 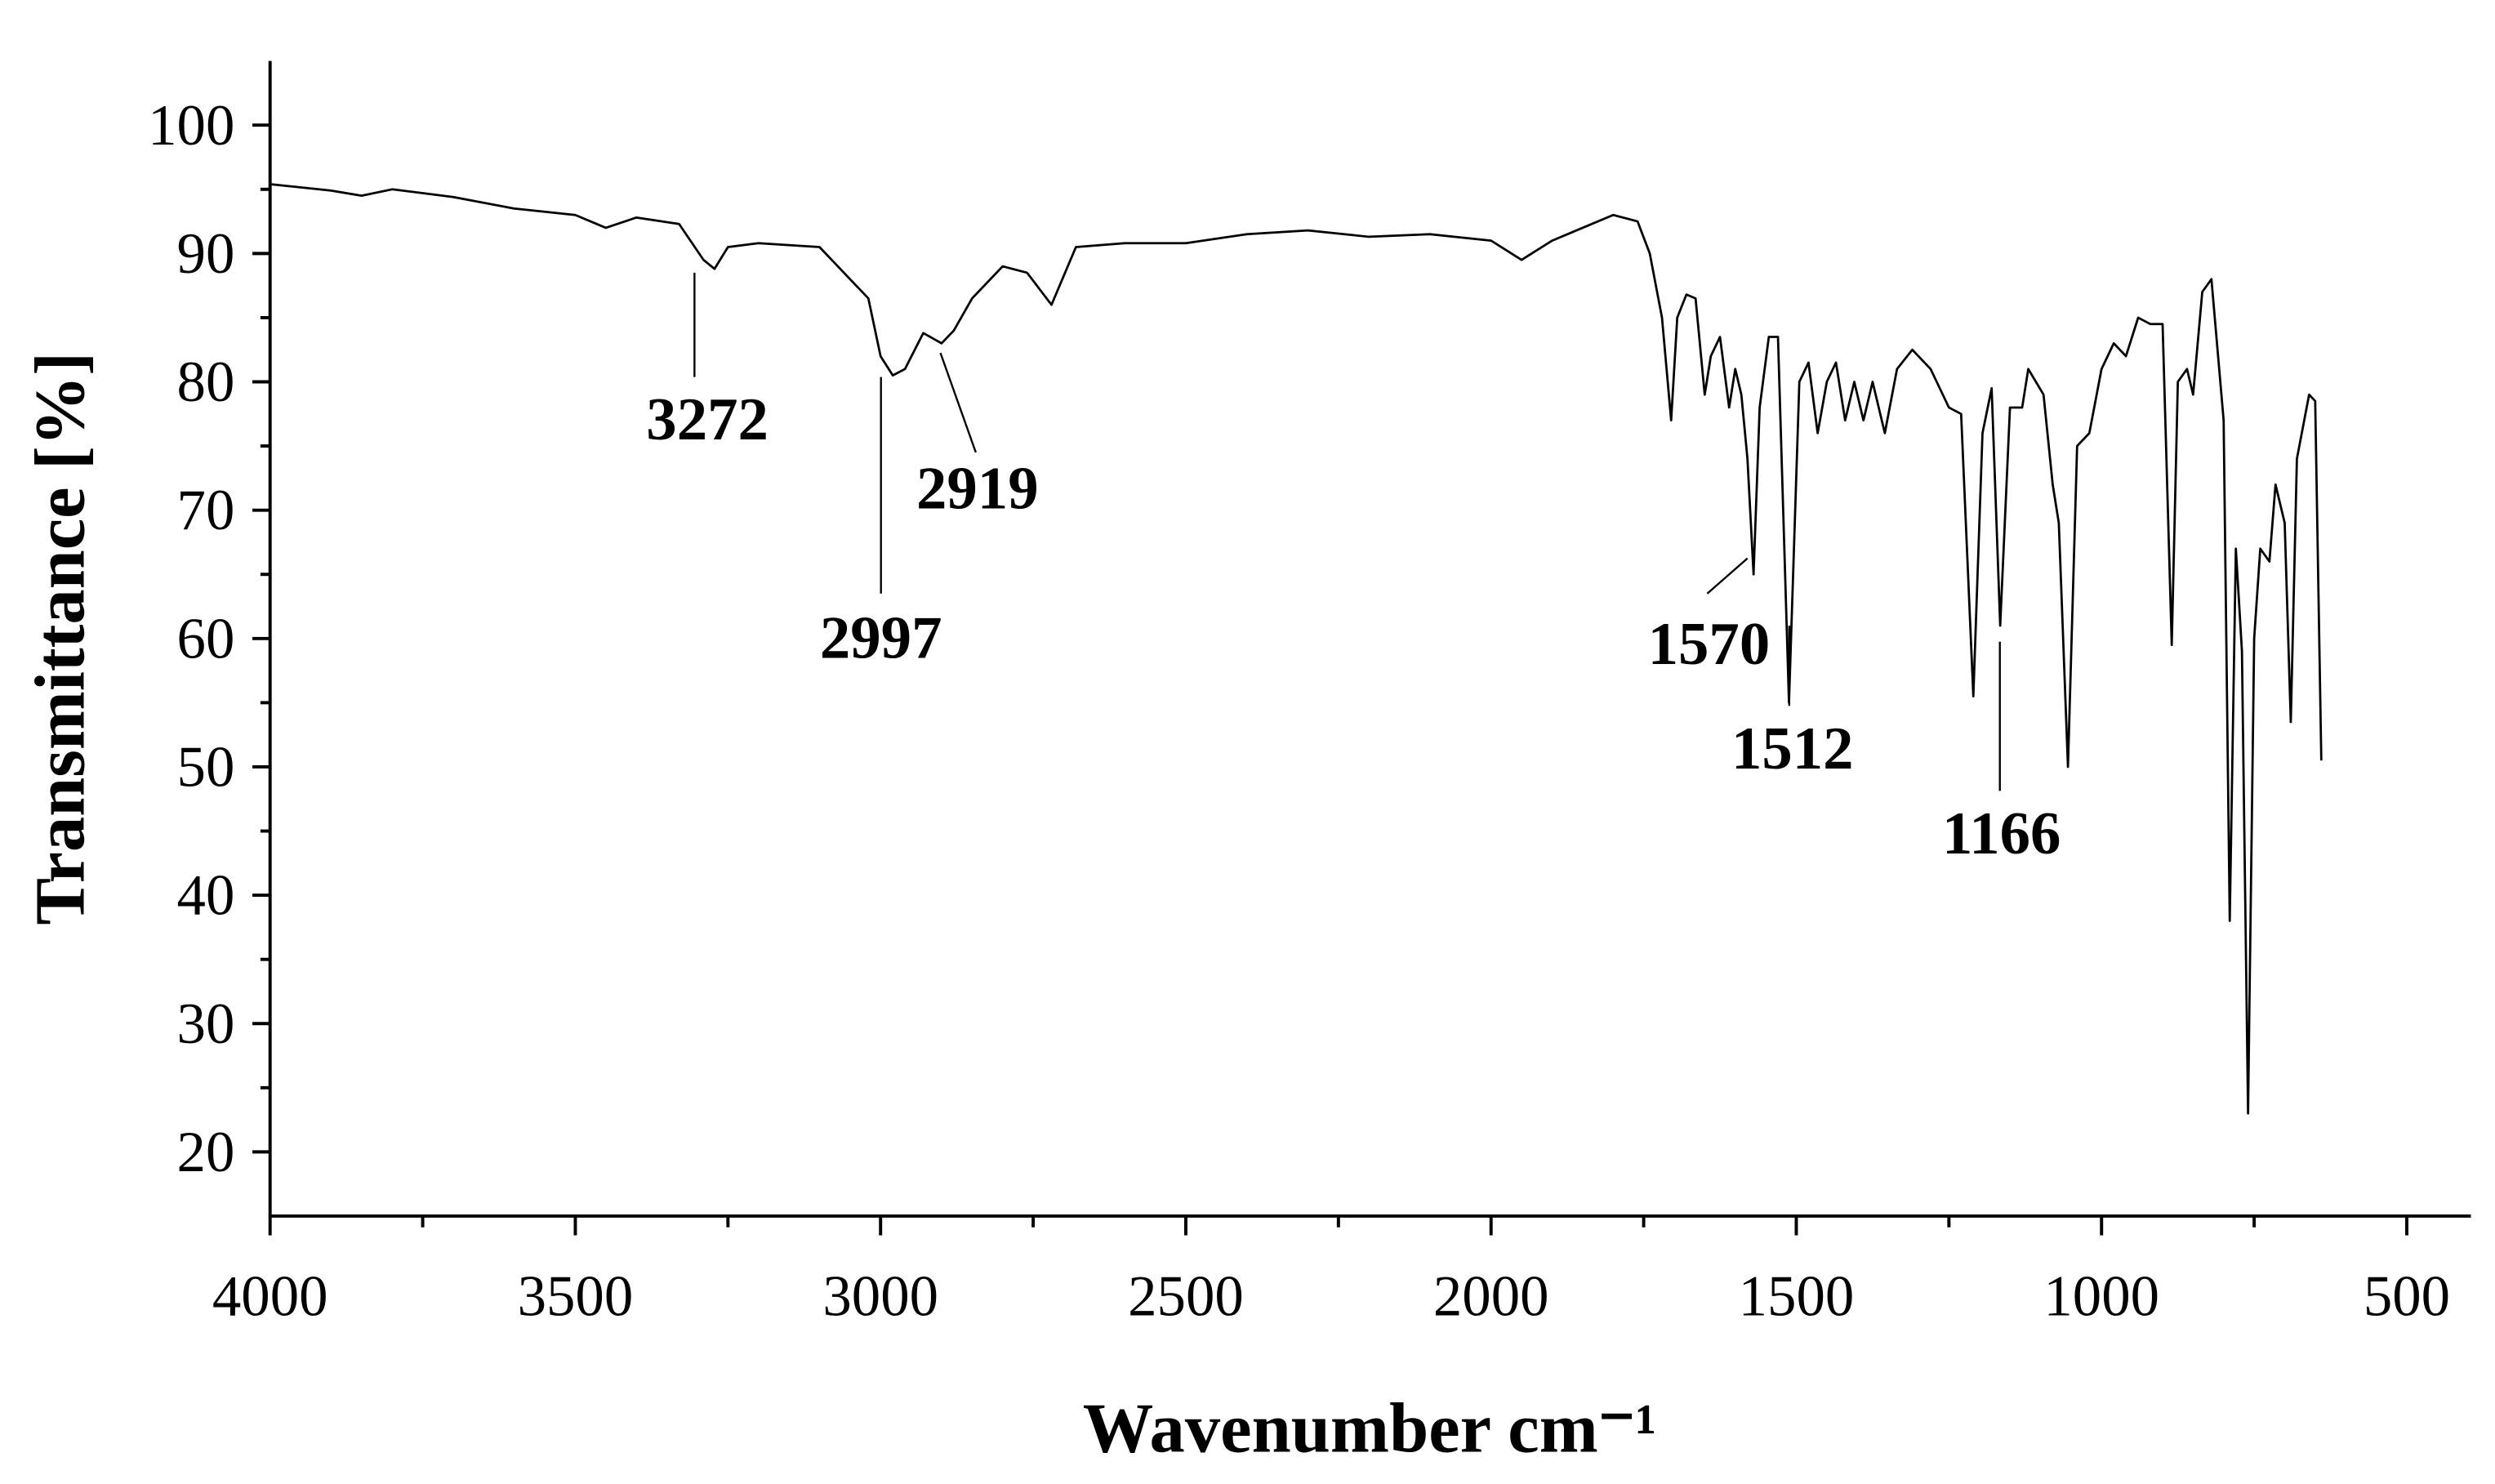 I want to click on x-tick-label: 4000, so click(x=270, y=1297).